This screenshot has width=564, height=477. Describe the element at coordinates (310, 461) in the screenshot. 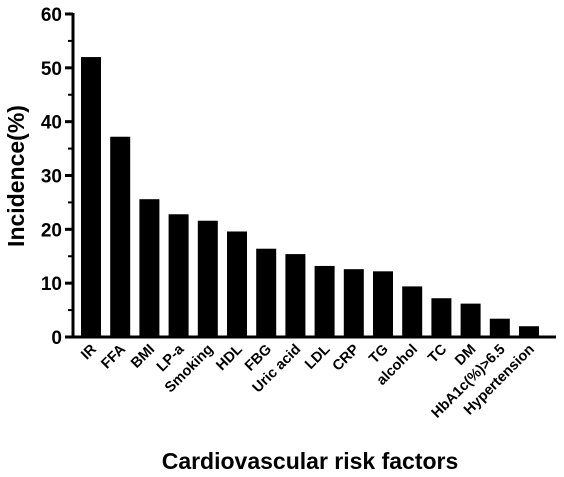

I see `x-axis-label: Cardiovascular risk factors` at that location.